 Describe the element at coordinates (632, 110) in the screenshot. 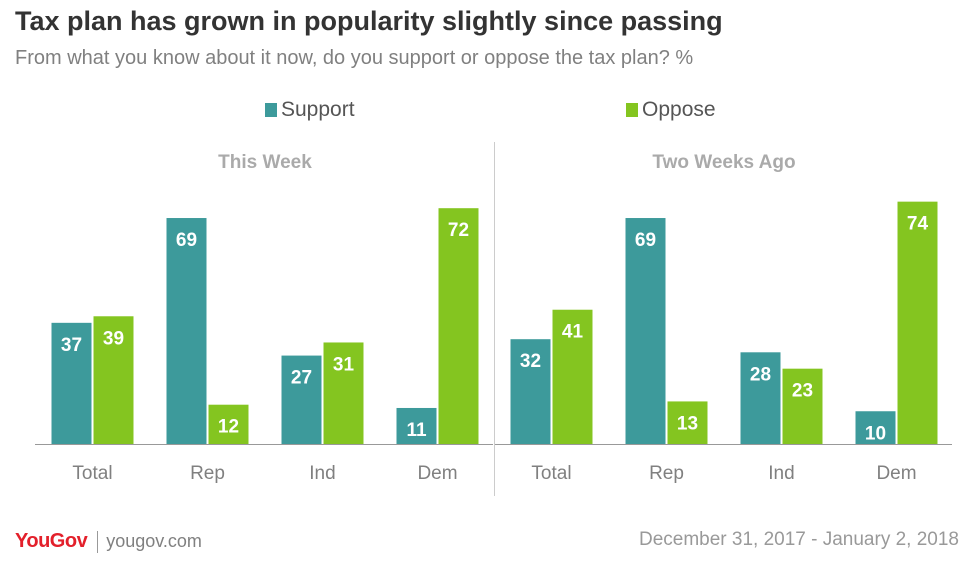

I see `legend-swatch-oppose` at that location.